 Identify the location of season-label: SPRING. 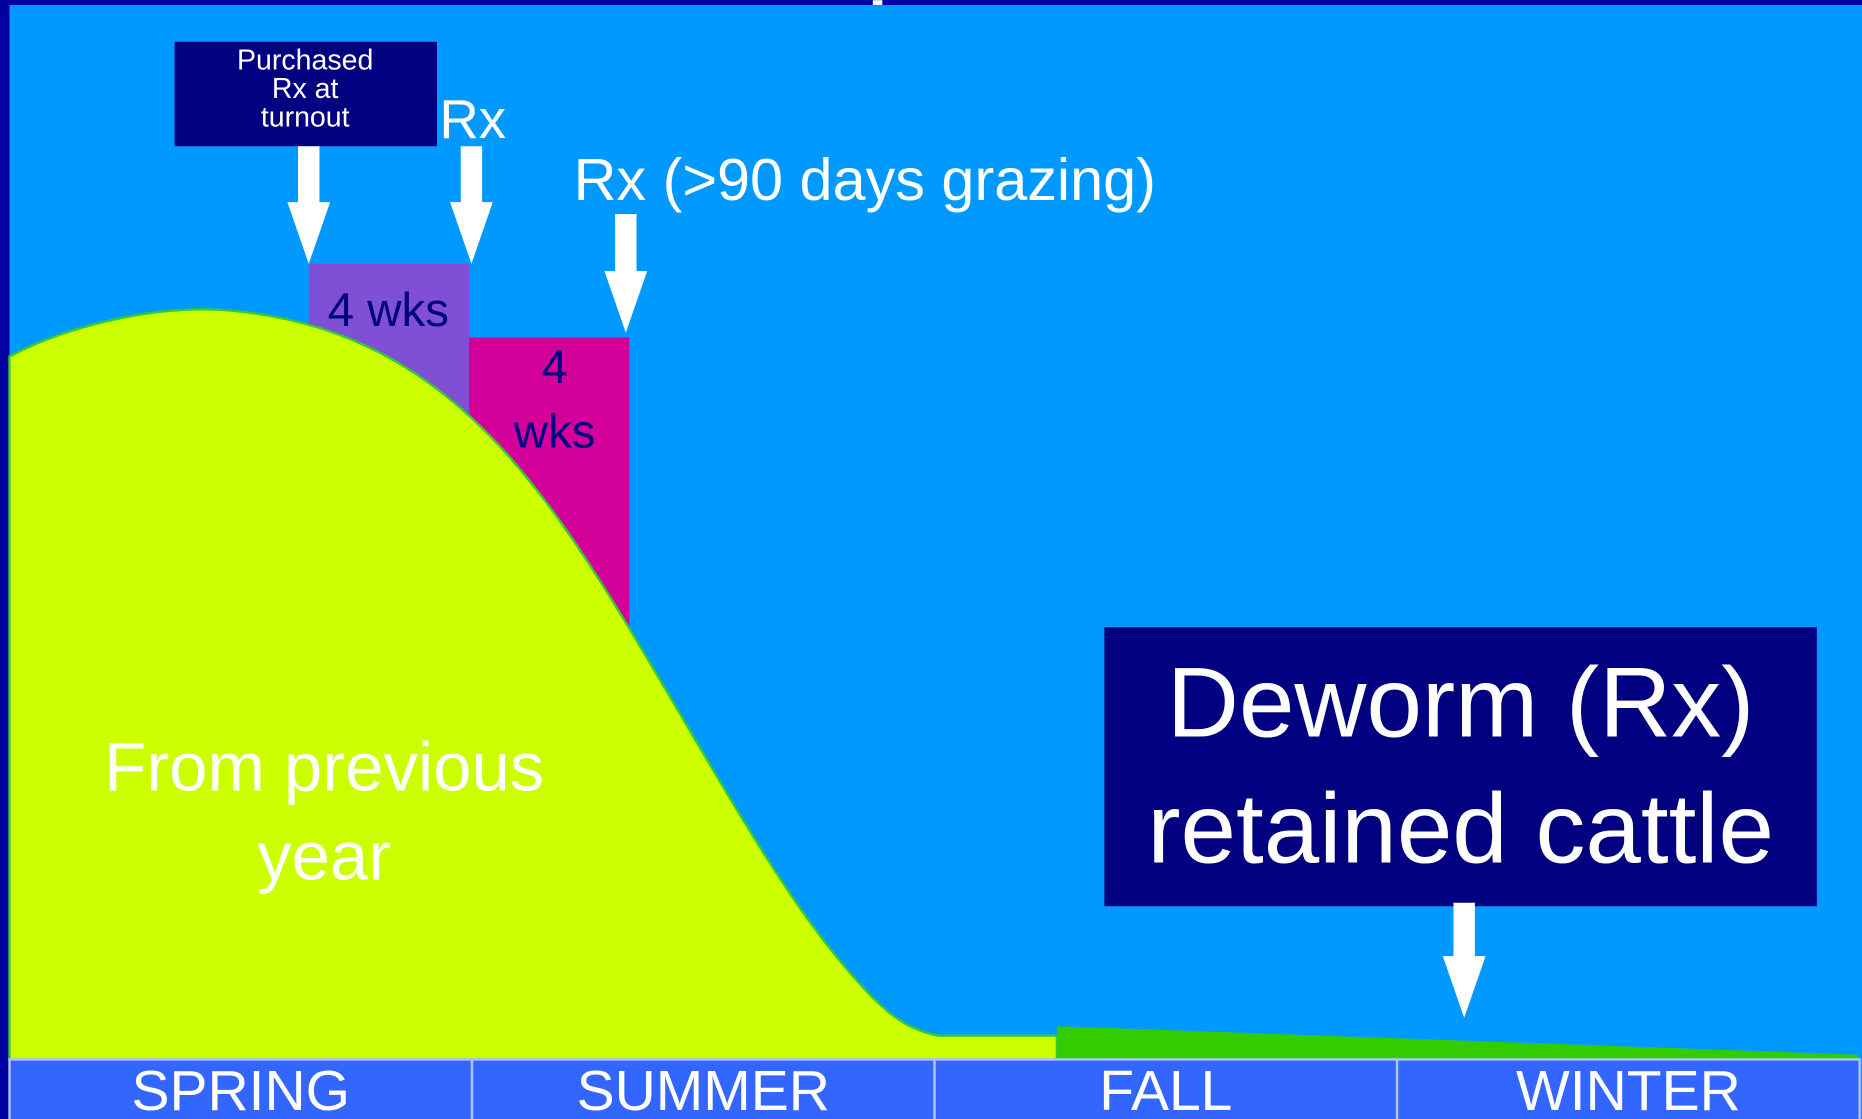
(240, 1089).